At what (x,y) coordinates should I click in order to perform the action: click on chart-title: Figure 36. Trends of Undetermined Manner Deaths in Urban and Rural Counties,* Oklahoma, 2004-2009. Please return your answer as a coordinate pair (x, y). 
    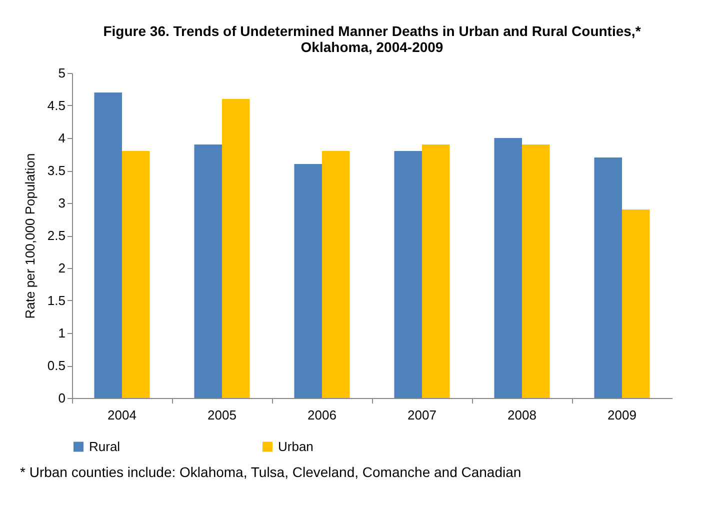
    Looking at the image, I should click on (372, 39).